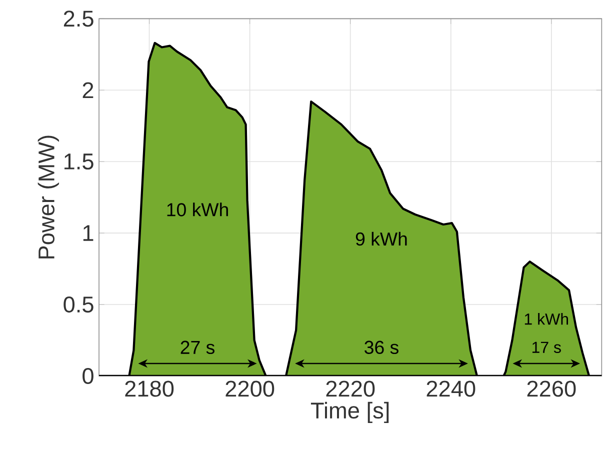 This screenshot has width=606, height=453. I want to click on y-tick-label: 0, so click(88, 376).